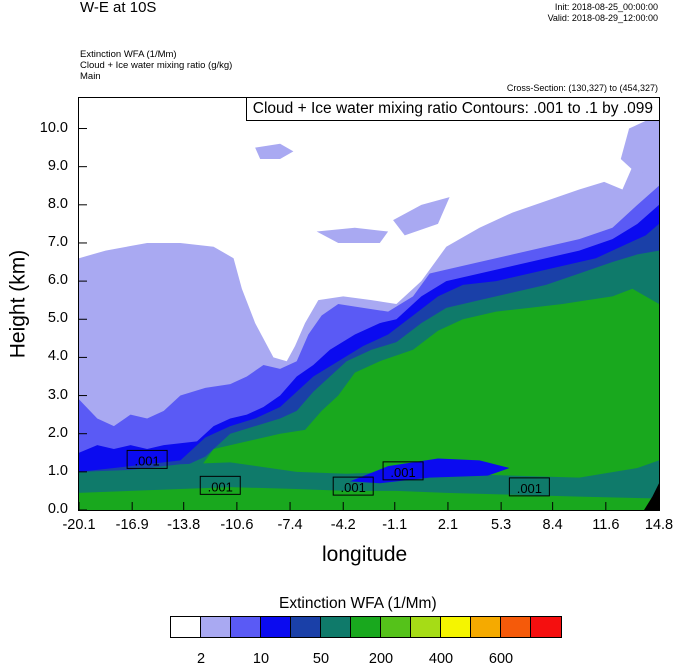 This screenshot has width=674, height=667. Describe the element at coordinates (128, 54) in the screenshot. I see `field-label-extinction: Extinction WFA (1/Mm)` at that location.